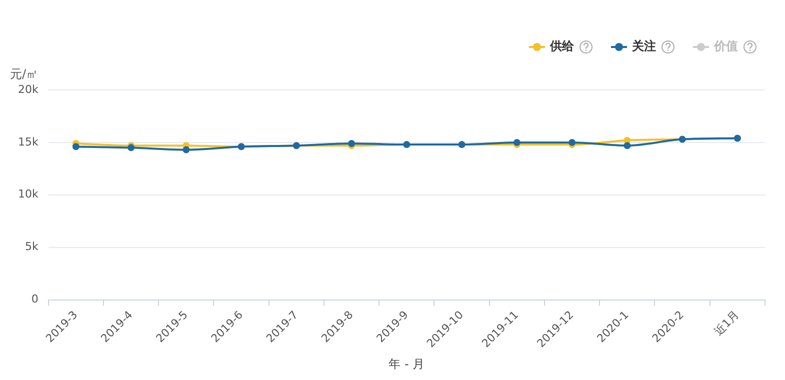  I want to click on y-tick-label: 15k, so click(28, 141).